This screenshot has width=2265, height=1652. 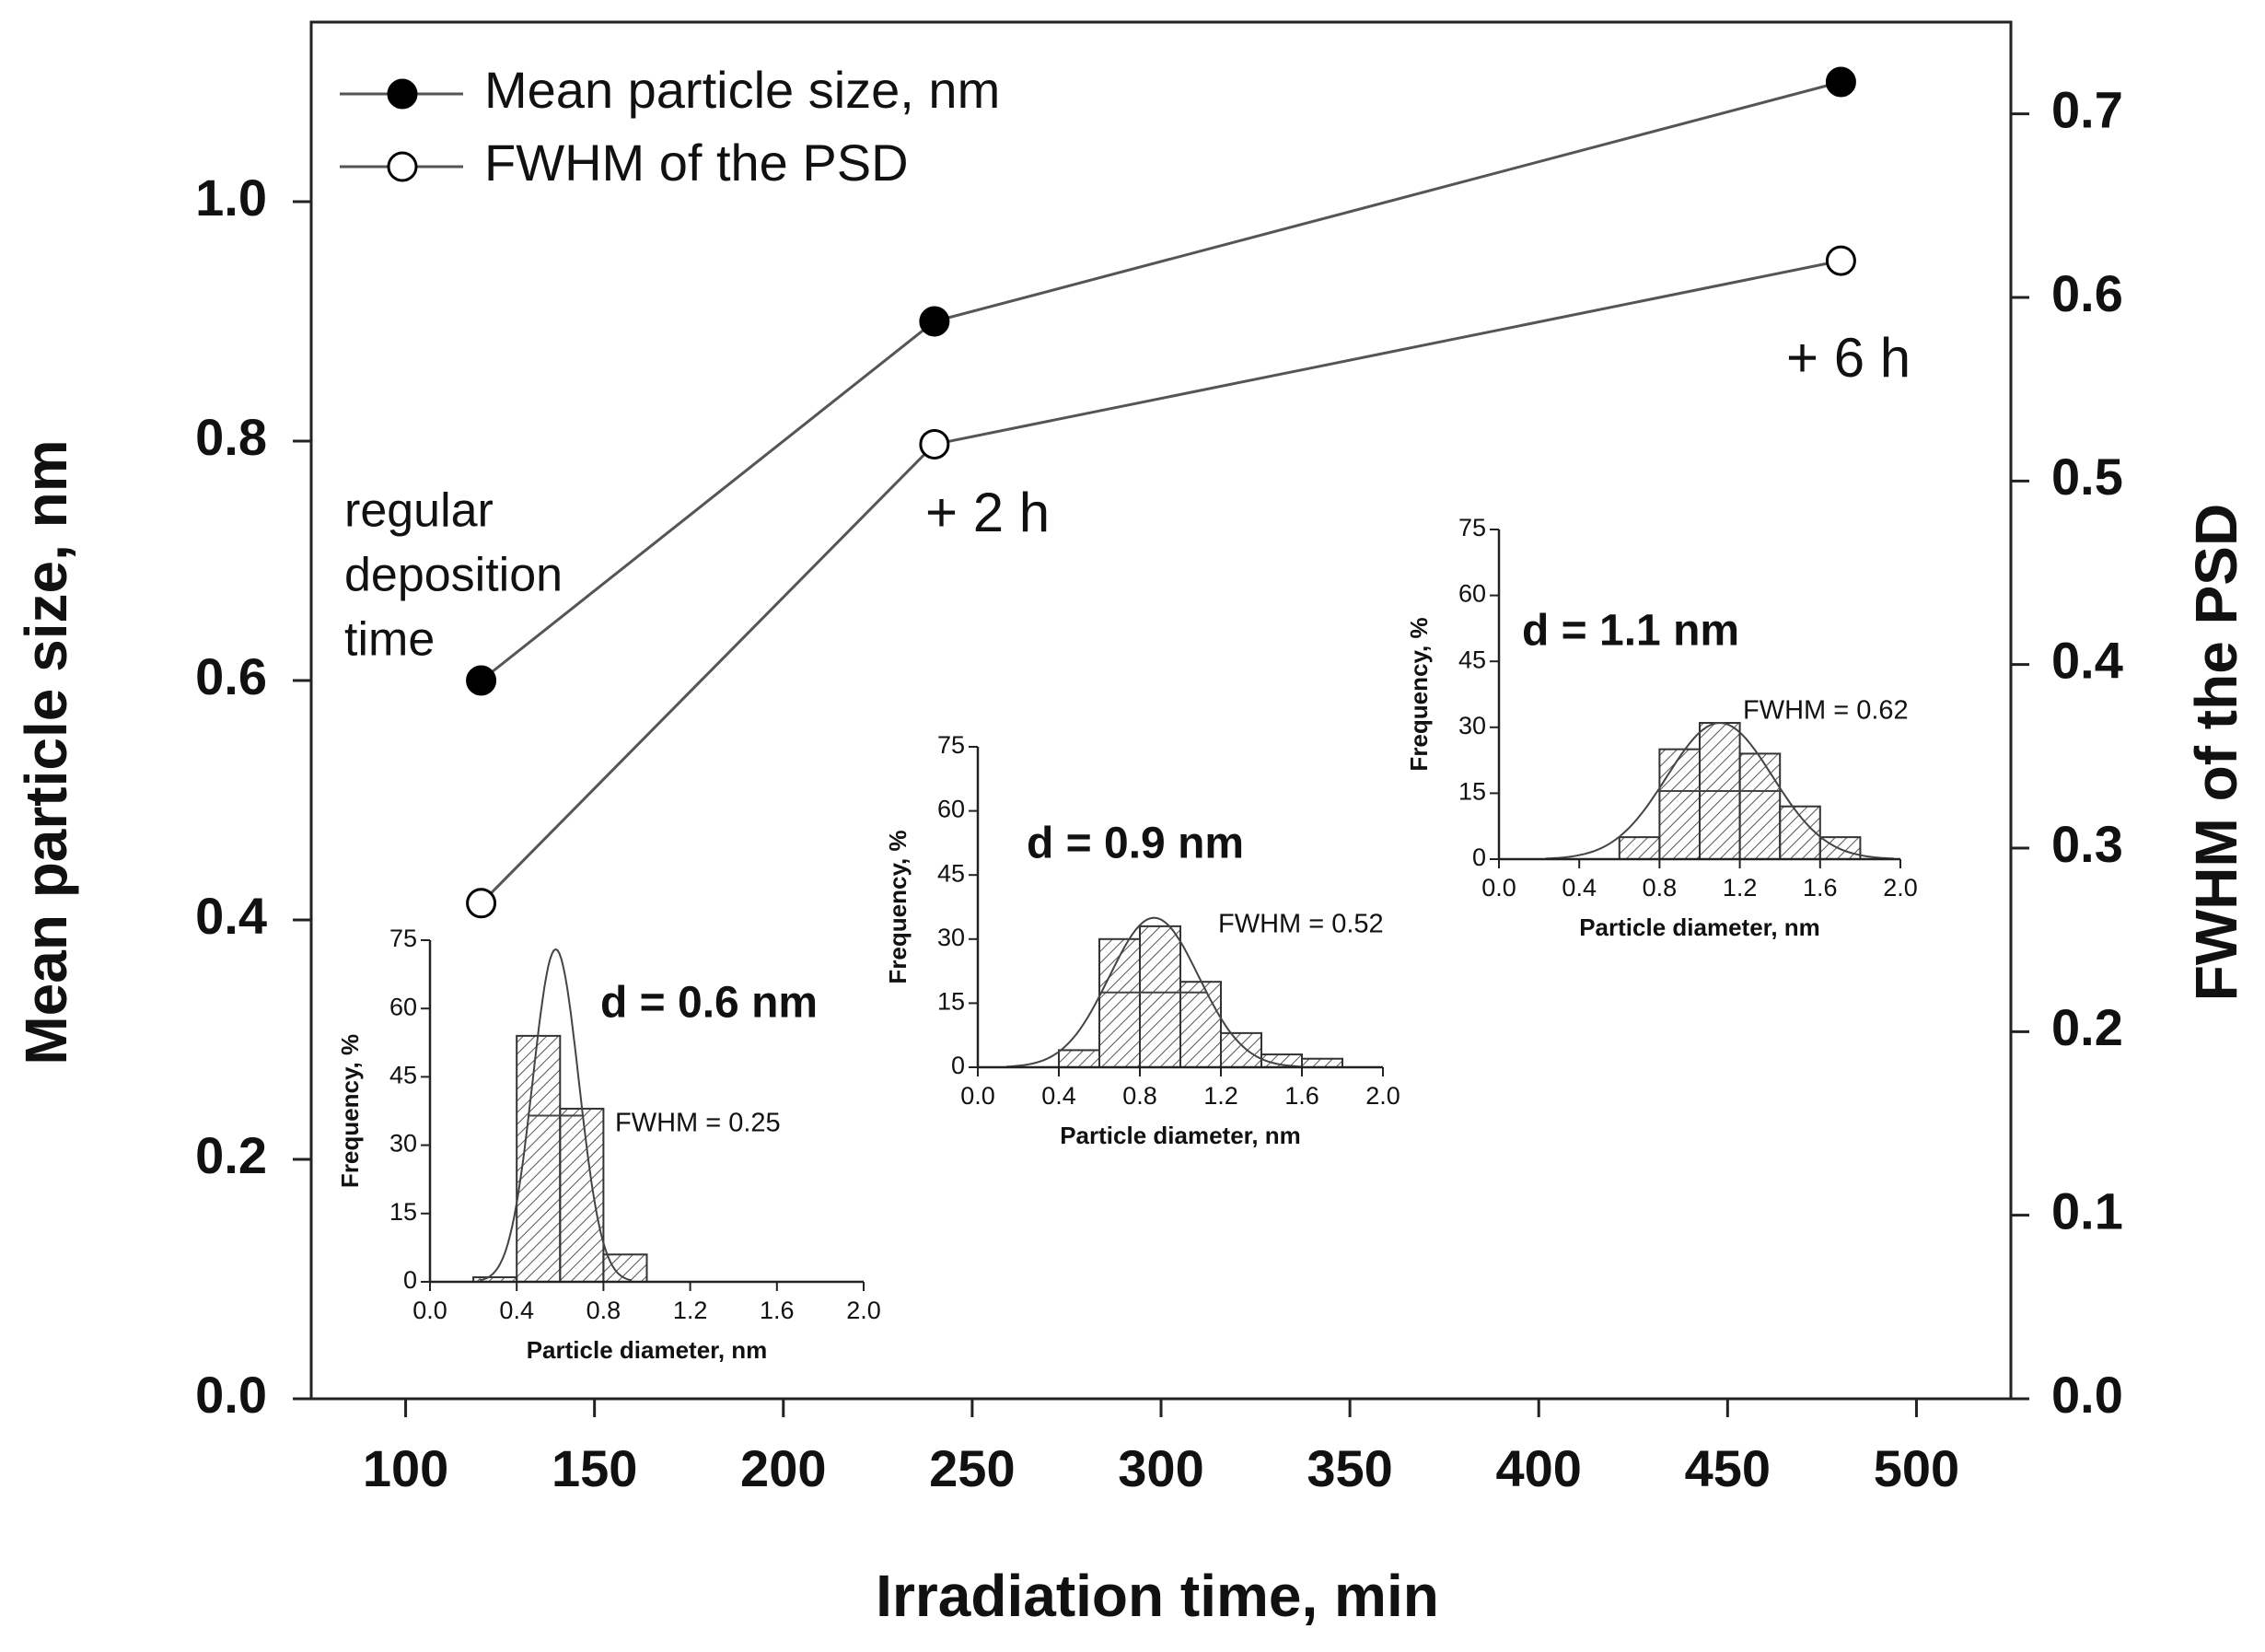 I want to click on y-axis-label: Mean particle size, nm, so click(x=46, y=751).